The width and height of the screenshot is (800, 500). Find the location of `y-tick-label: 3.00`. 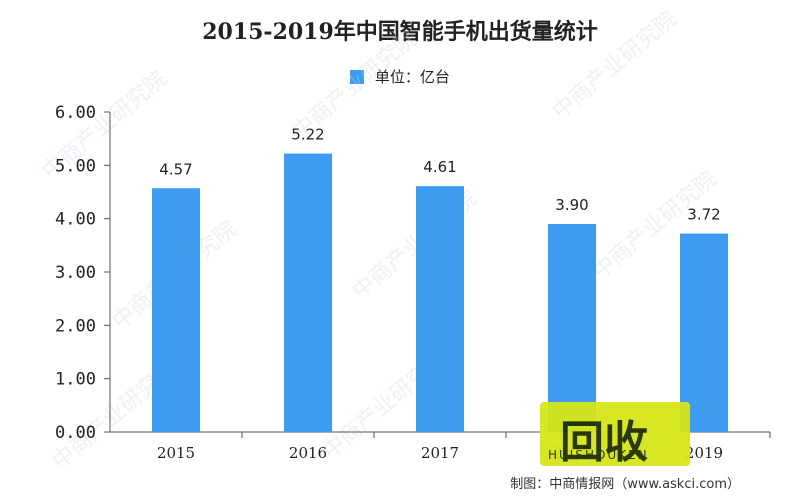

y-tick-label: 3.00 is located at coordinates (75, 273).